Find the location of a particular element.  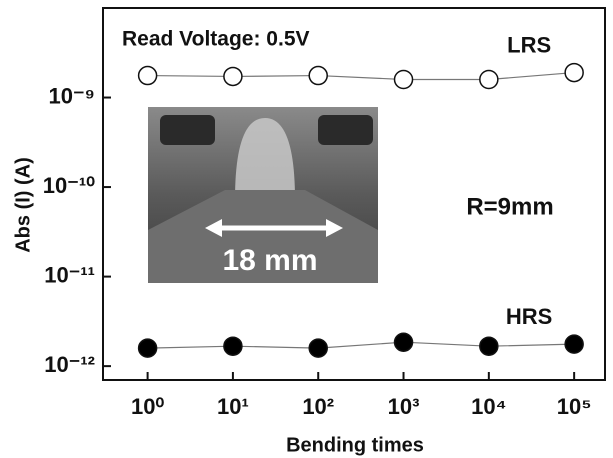

x-tick-label: 10⁴ is located at coordinates (488, 406).